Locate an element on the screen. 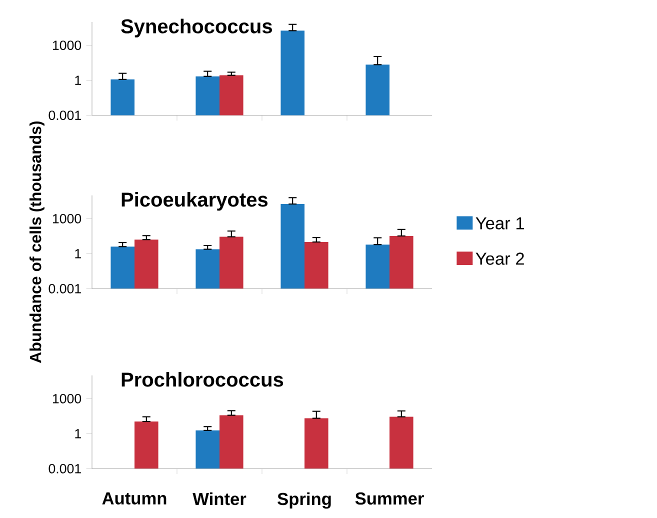  x-tick-label: Spring is located at coordinates (304, 500).